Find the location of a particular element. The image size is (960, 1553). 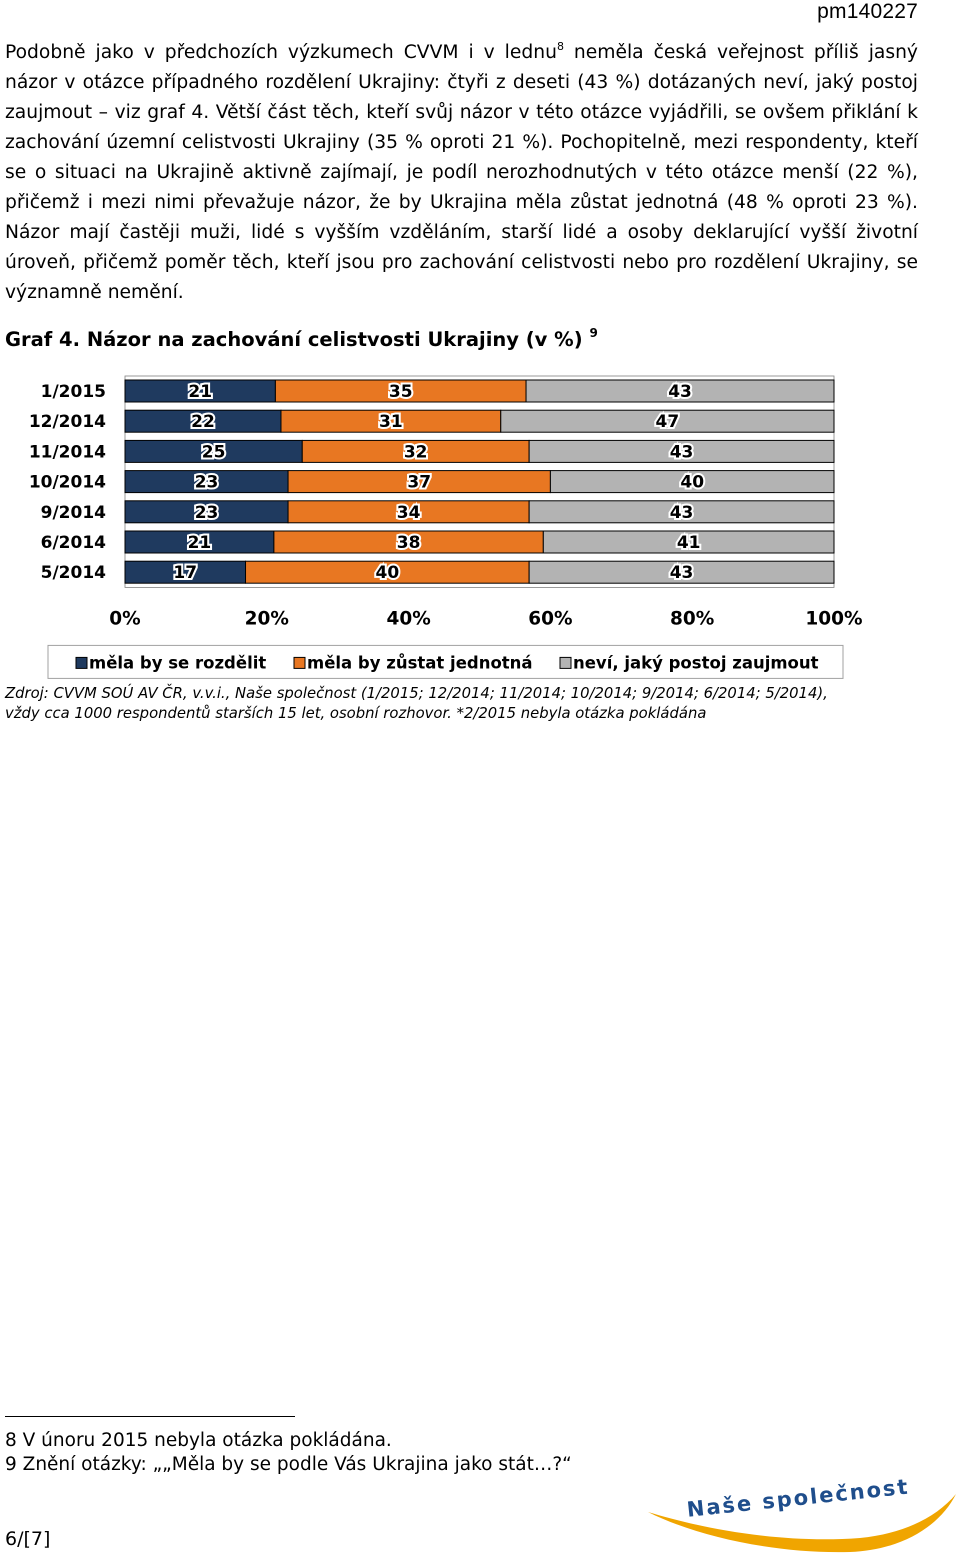

data-label: 41 is located at coordinates (689, 543).